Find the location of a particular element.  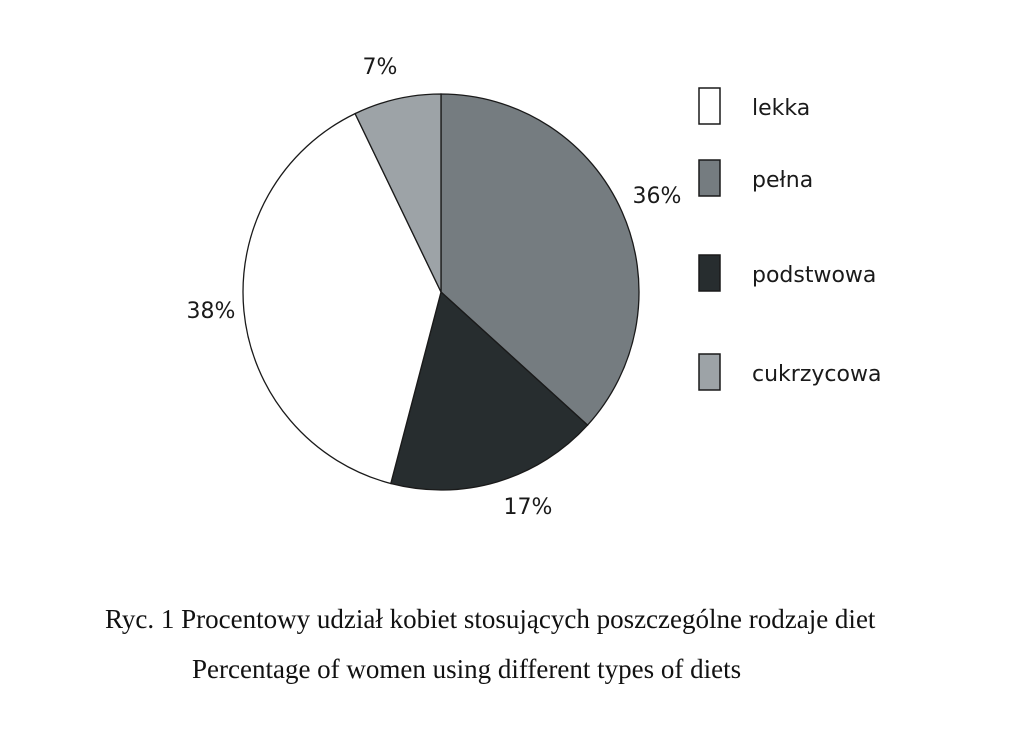

legend-swatch-pełna is located at coordinates (709, 178).